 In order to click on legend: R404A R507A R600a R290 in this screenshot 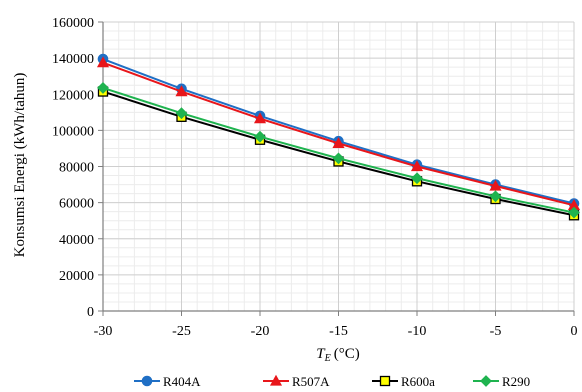, I will do `click(332, 381)`.